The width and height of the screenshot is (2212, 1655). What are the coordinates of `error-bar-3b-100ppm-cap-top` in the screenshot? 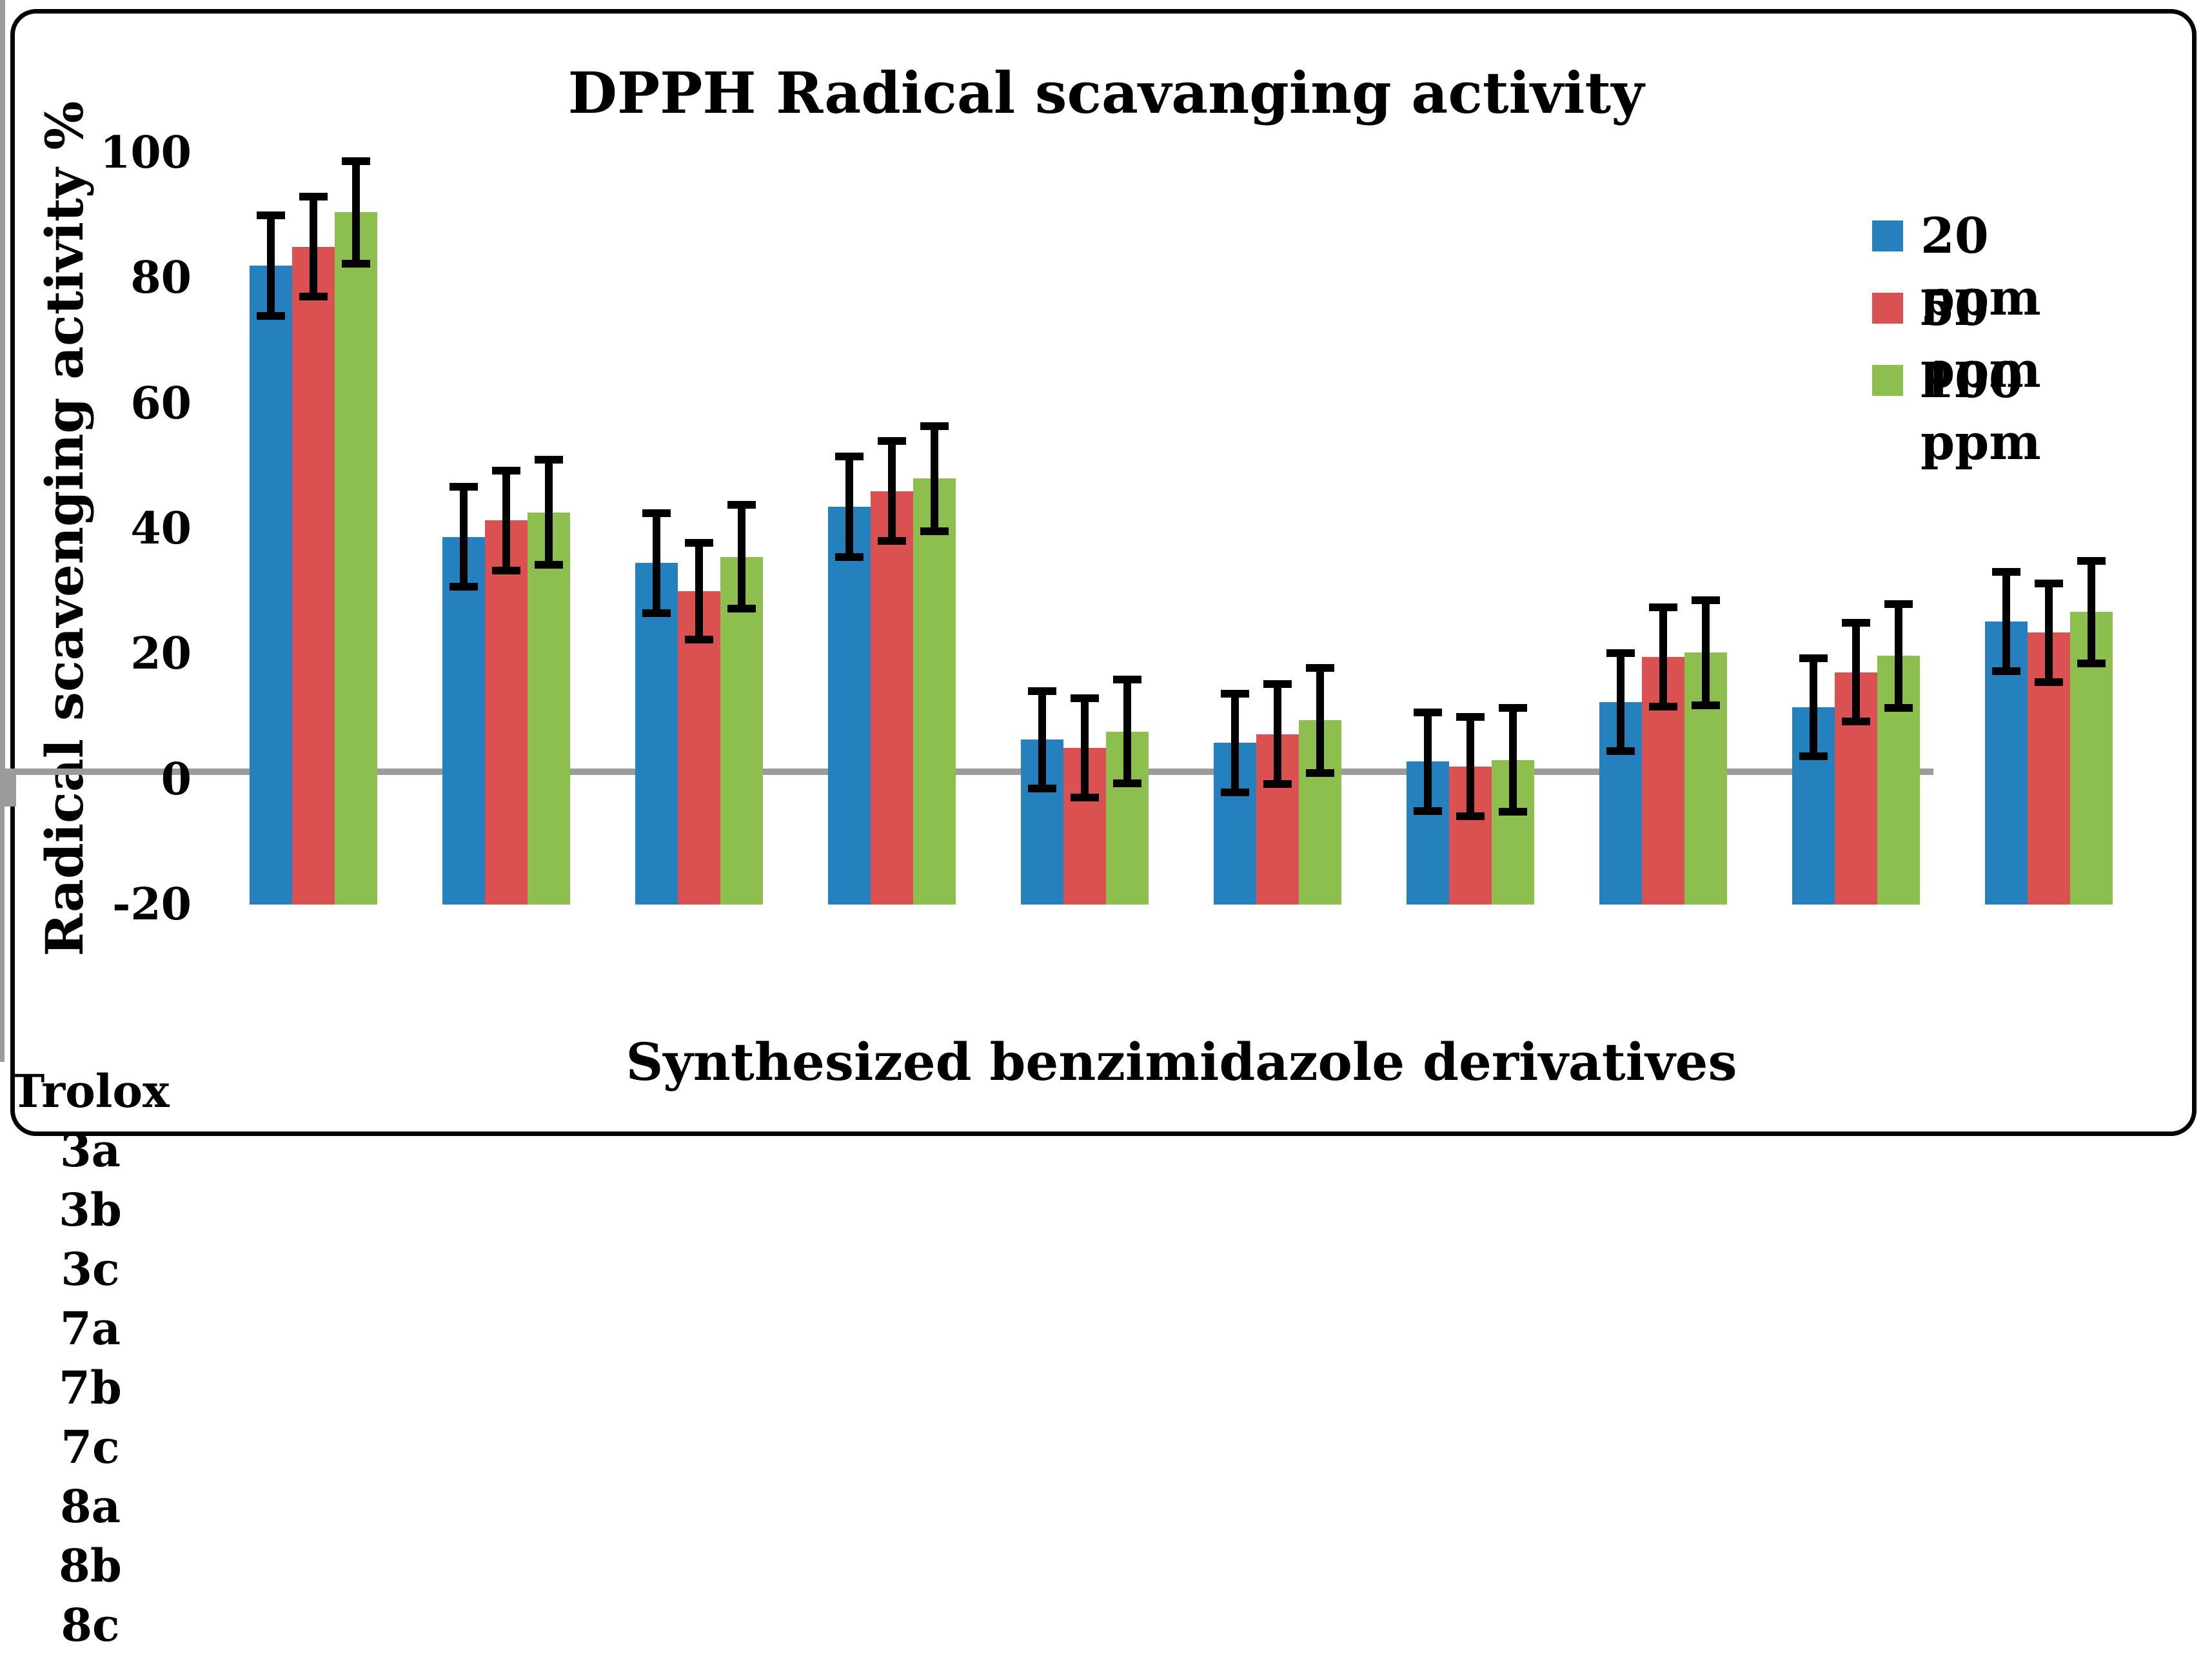 It's located at (741, 505).